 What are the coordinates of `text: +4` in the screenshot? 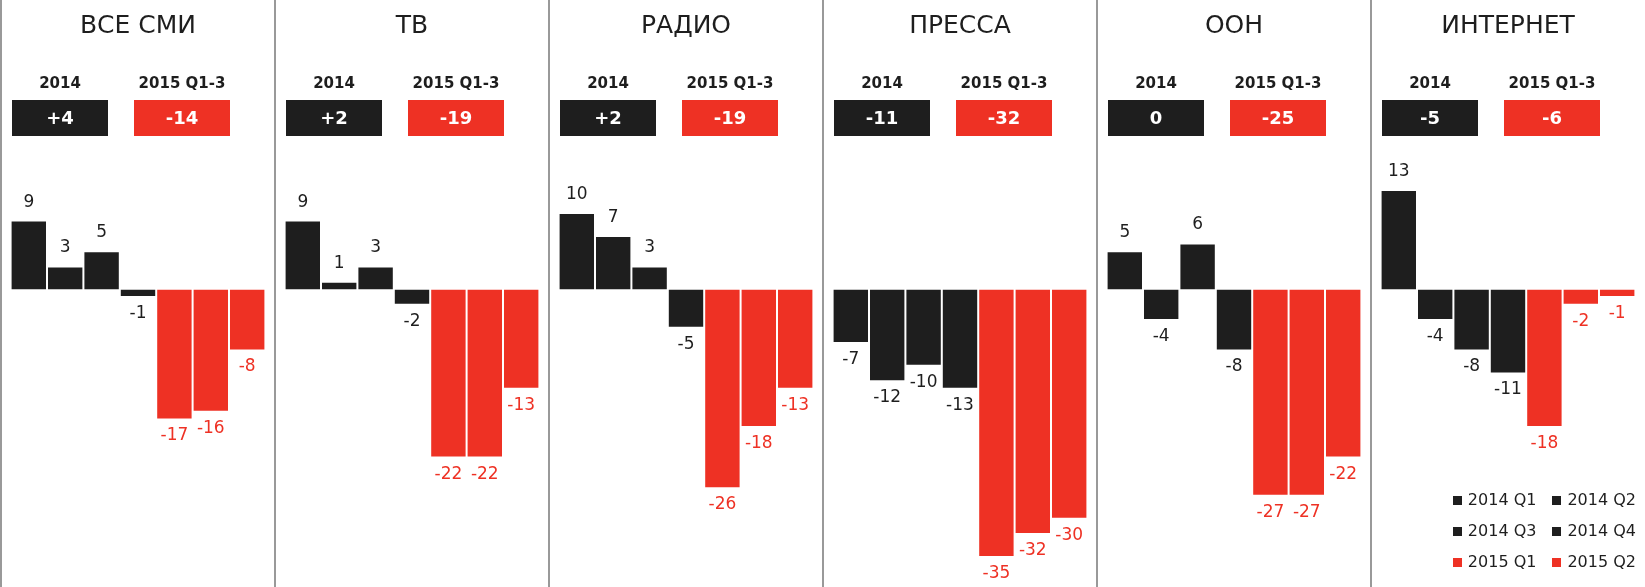 It's located at (60, 118).